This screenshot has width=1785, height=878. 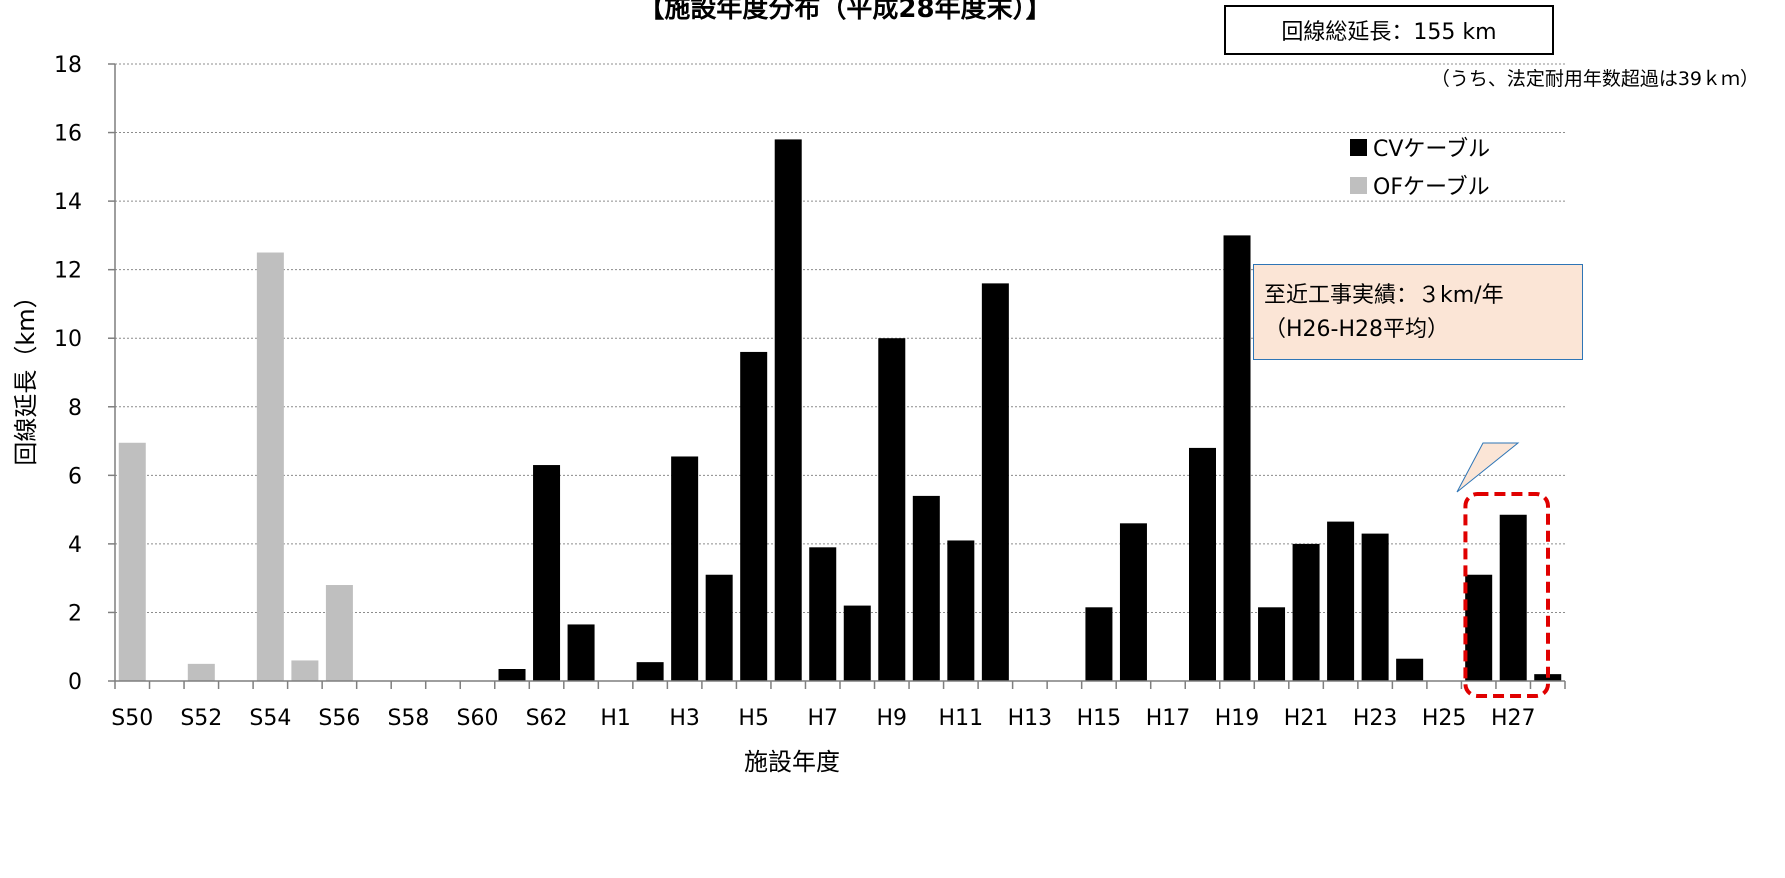 I want to click on legend-item-of: OFケーブル, so click(x=1420, y=185).